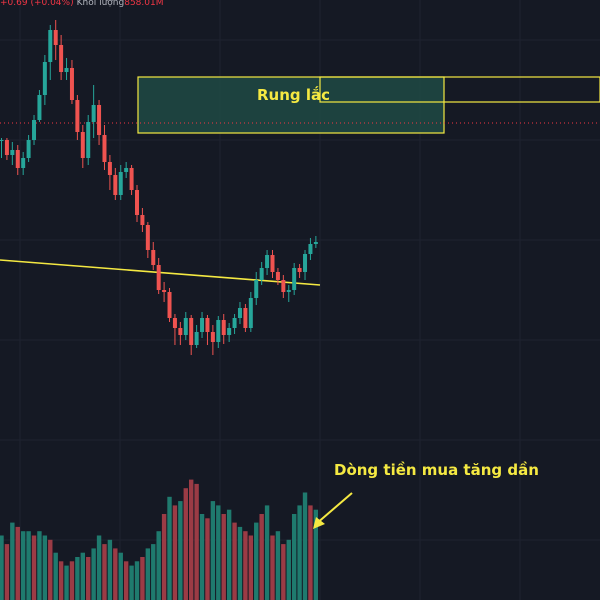 The width and height of the screenshot is (600, 600). What do you see at coordinates (100, 4) in the screenshot?
I see `volume-label: Khối lượng` at bounding box center [100, 4].